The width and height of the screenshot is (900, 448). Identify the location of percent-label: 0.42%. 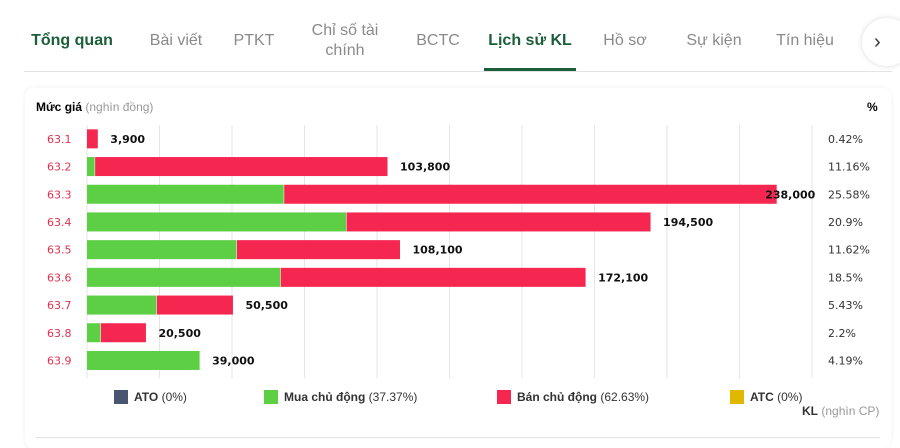
(845, 139).